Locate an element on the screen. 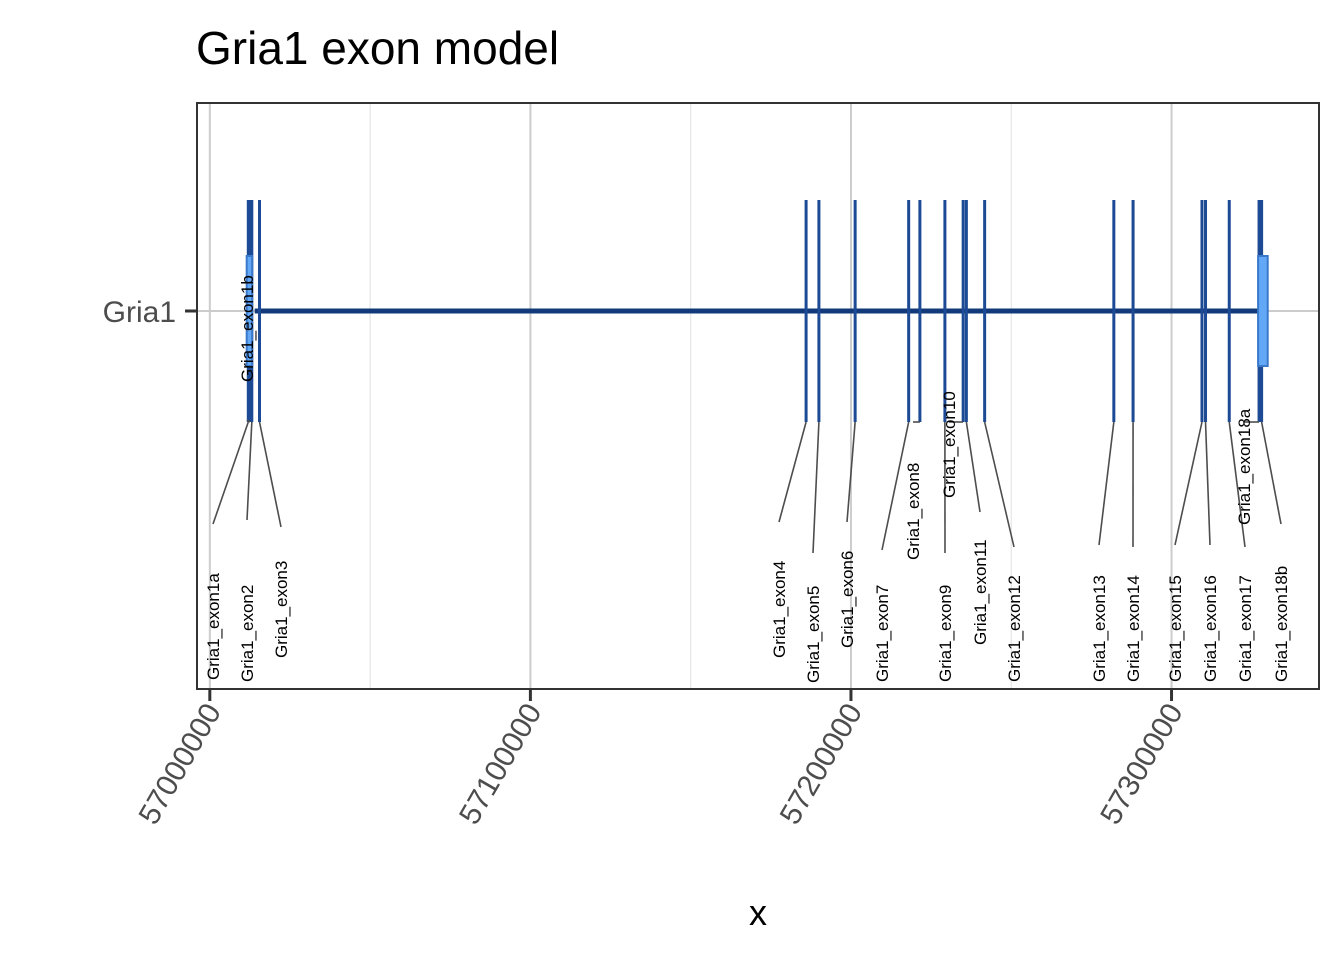 This screenshot has height=960, width=1344. exon-label-14: Gria1_exon13 is located at coordinates (1099, 628).